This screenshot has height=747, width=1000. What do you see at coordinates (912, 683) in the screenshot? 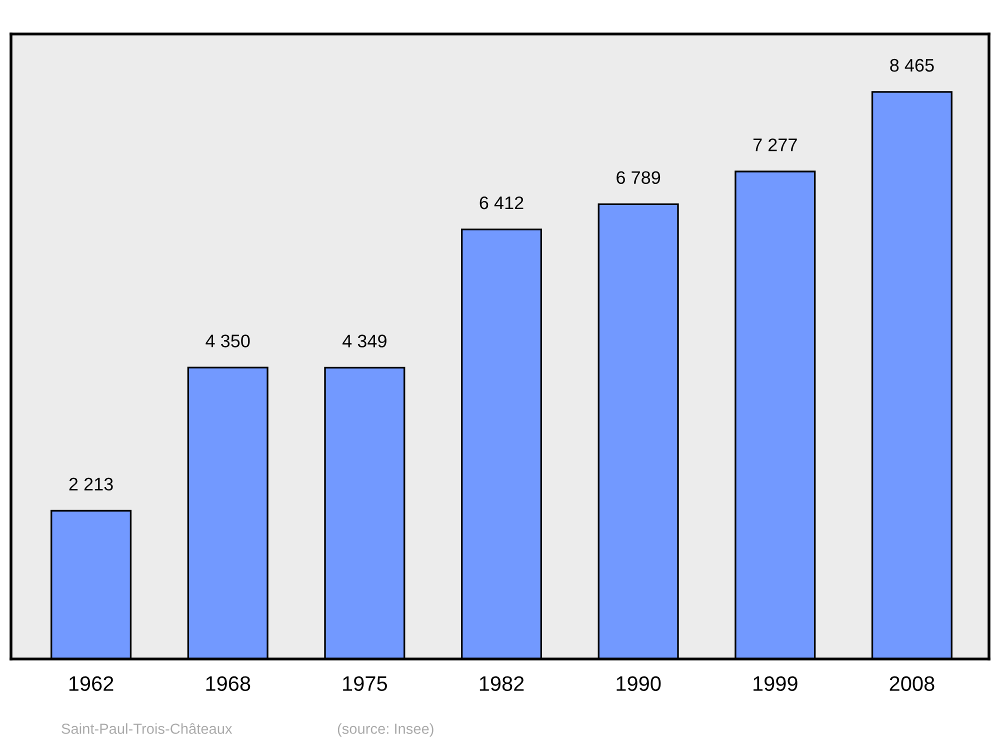
I see `x-tick-label: 2008` at bounding box center [912, 683].